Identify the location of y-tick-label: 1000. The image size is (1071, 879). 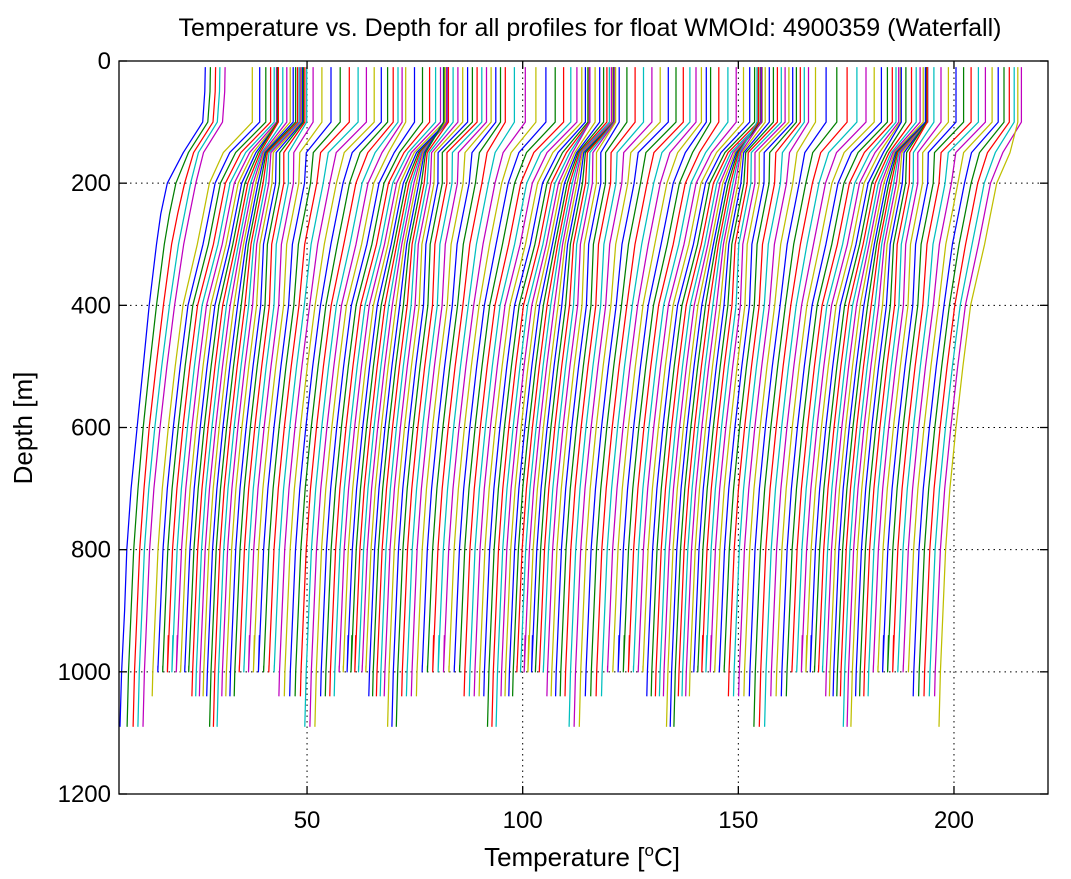
(84, 672).